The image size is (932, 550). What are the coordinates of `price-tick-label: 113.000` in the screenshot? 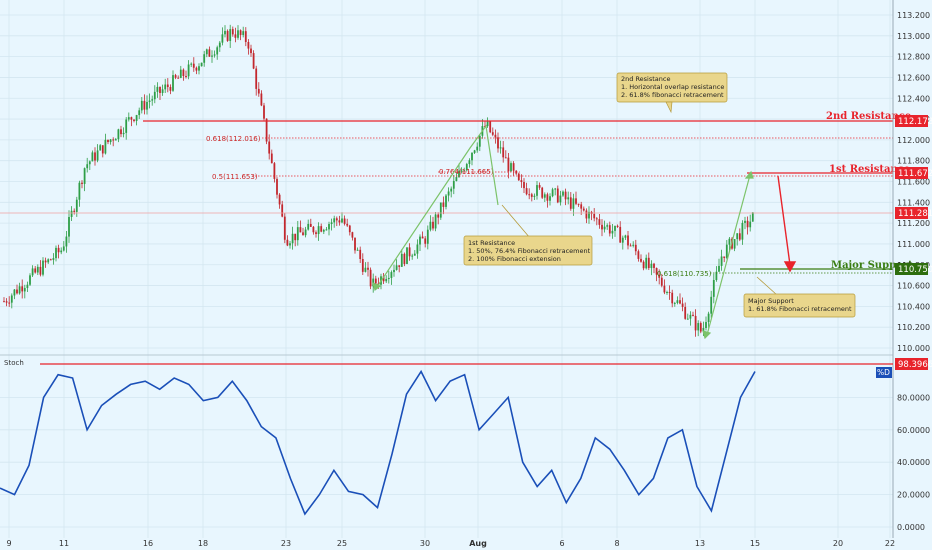 It's located at (913, 36).